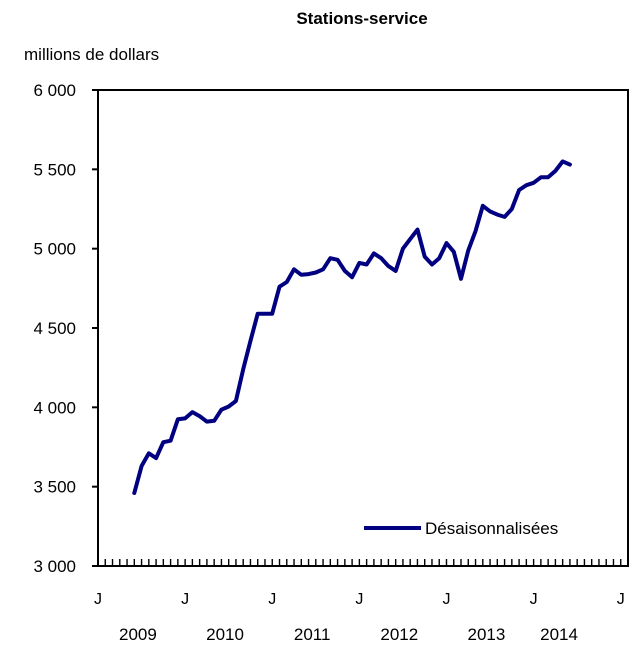 This screenshot has width=629, height=650. I want to click on y-axis: 3 000 3 500 4 000 4 500 5 000 5 500 6 000, so click(65, 328).